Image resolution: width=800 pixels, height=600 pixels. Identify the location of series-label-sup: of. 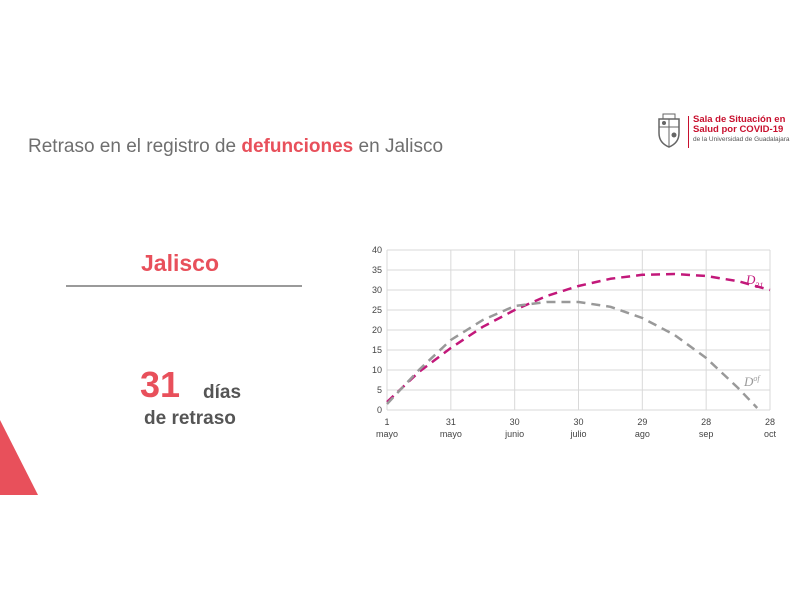
(757, 378).